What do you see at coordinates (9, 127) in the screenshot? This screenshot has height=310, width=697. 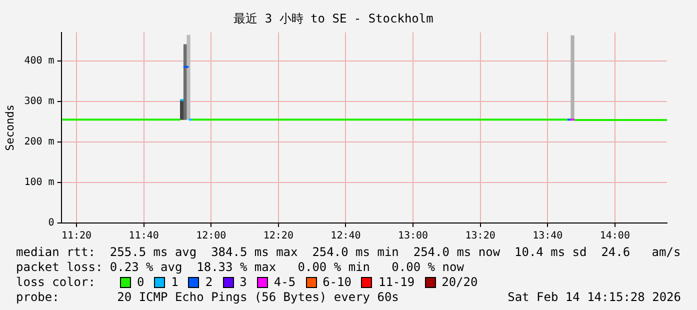 I see `y-axis-title: Seconds` at bounding box center [9, 127].